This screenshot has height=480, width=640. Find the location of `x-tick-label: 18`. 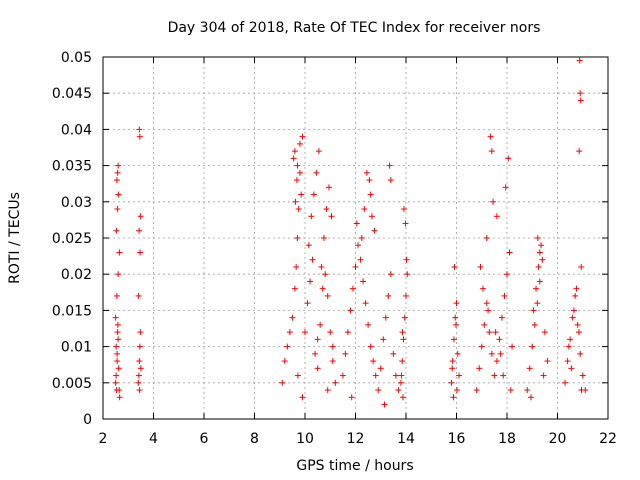

x-tick-label: 18 is located at coordinates (507, 439).